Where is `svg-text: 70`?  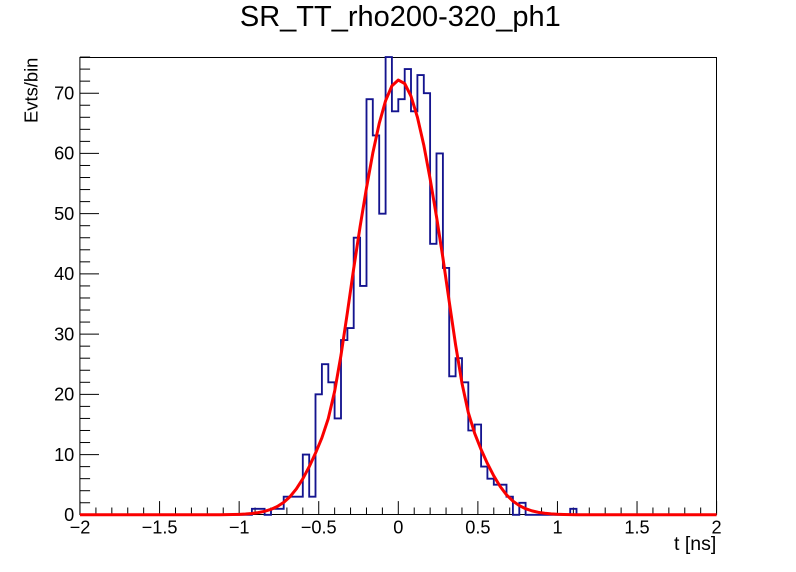
svg-text: 70 is located at coordinates (64, 94).